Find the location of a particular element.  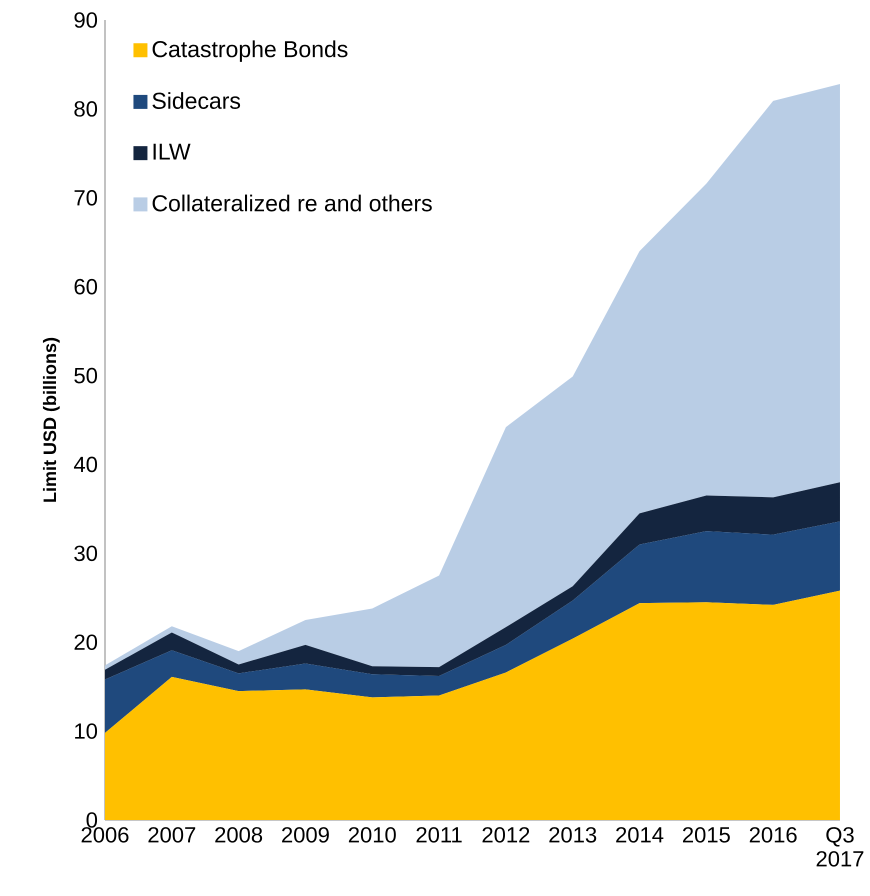

y-tick-label: 20 is located at coordinates (86, 642).